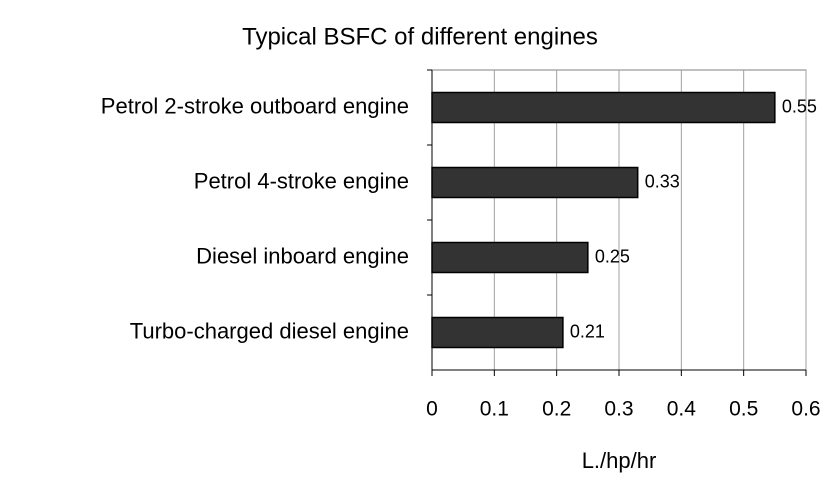  Describe the element at coordinates (302, 255) in the screenshot. I see `y-tick-label: Diesel inboard engine` at that location.